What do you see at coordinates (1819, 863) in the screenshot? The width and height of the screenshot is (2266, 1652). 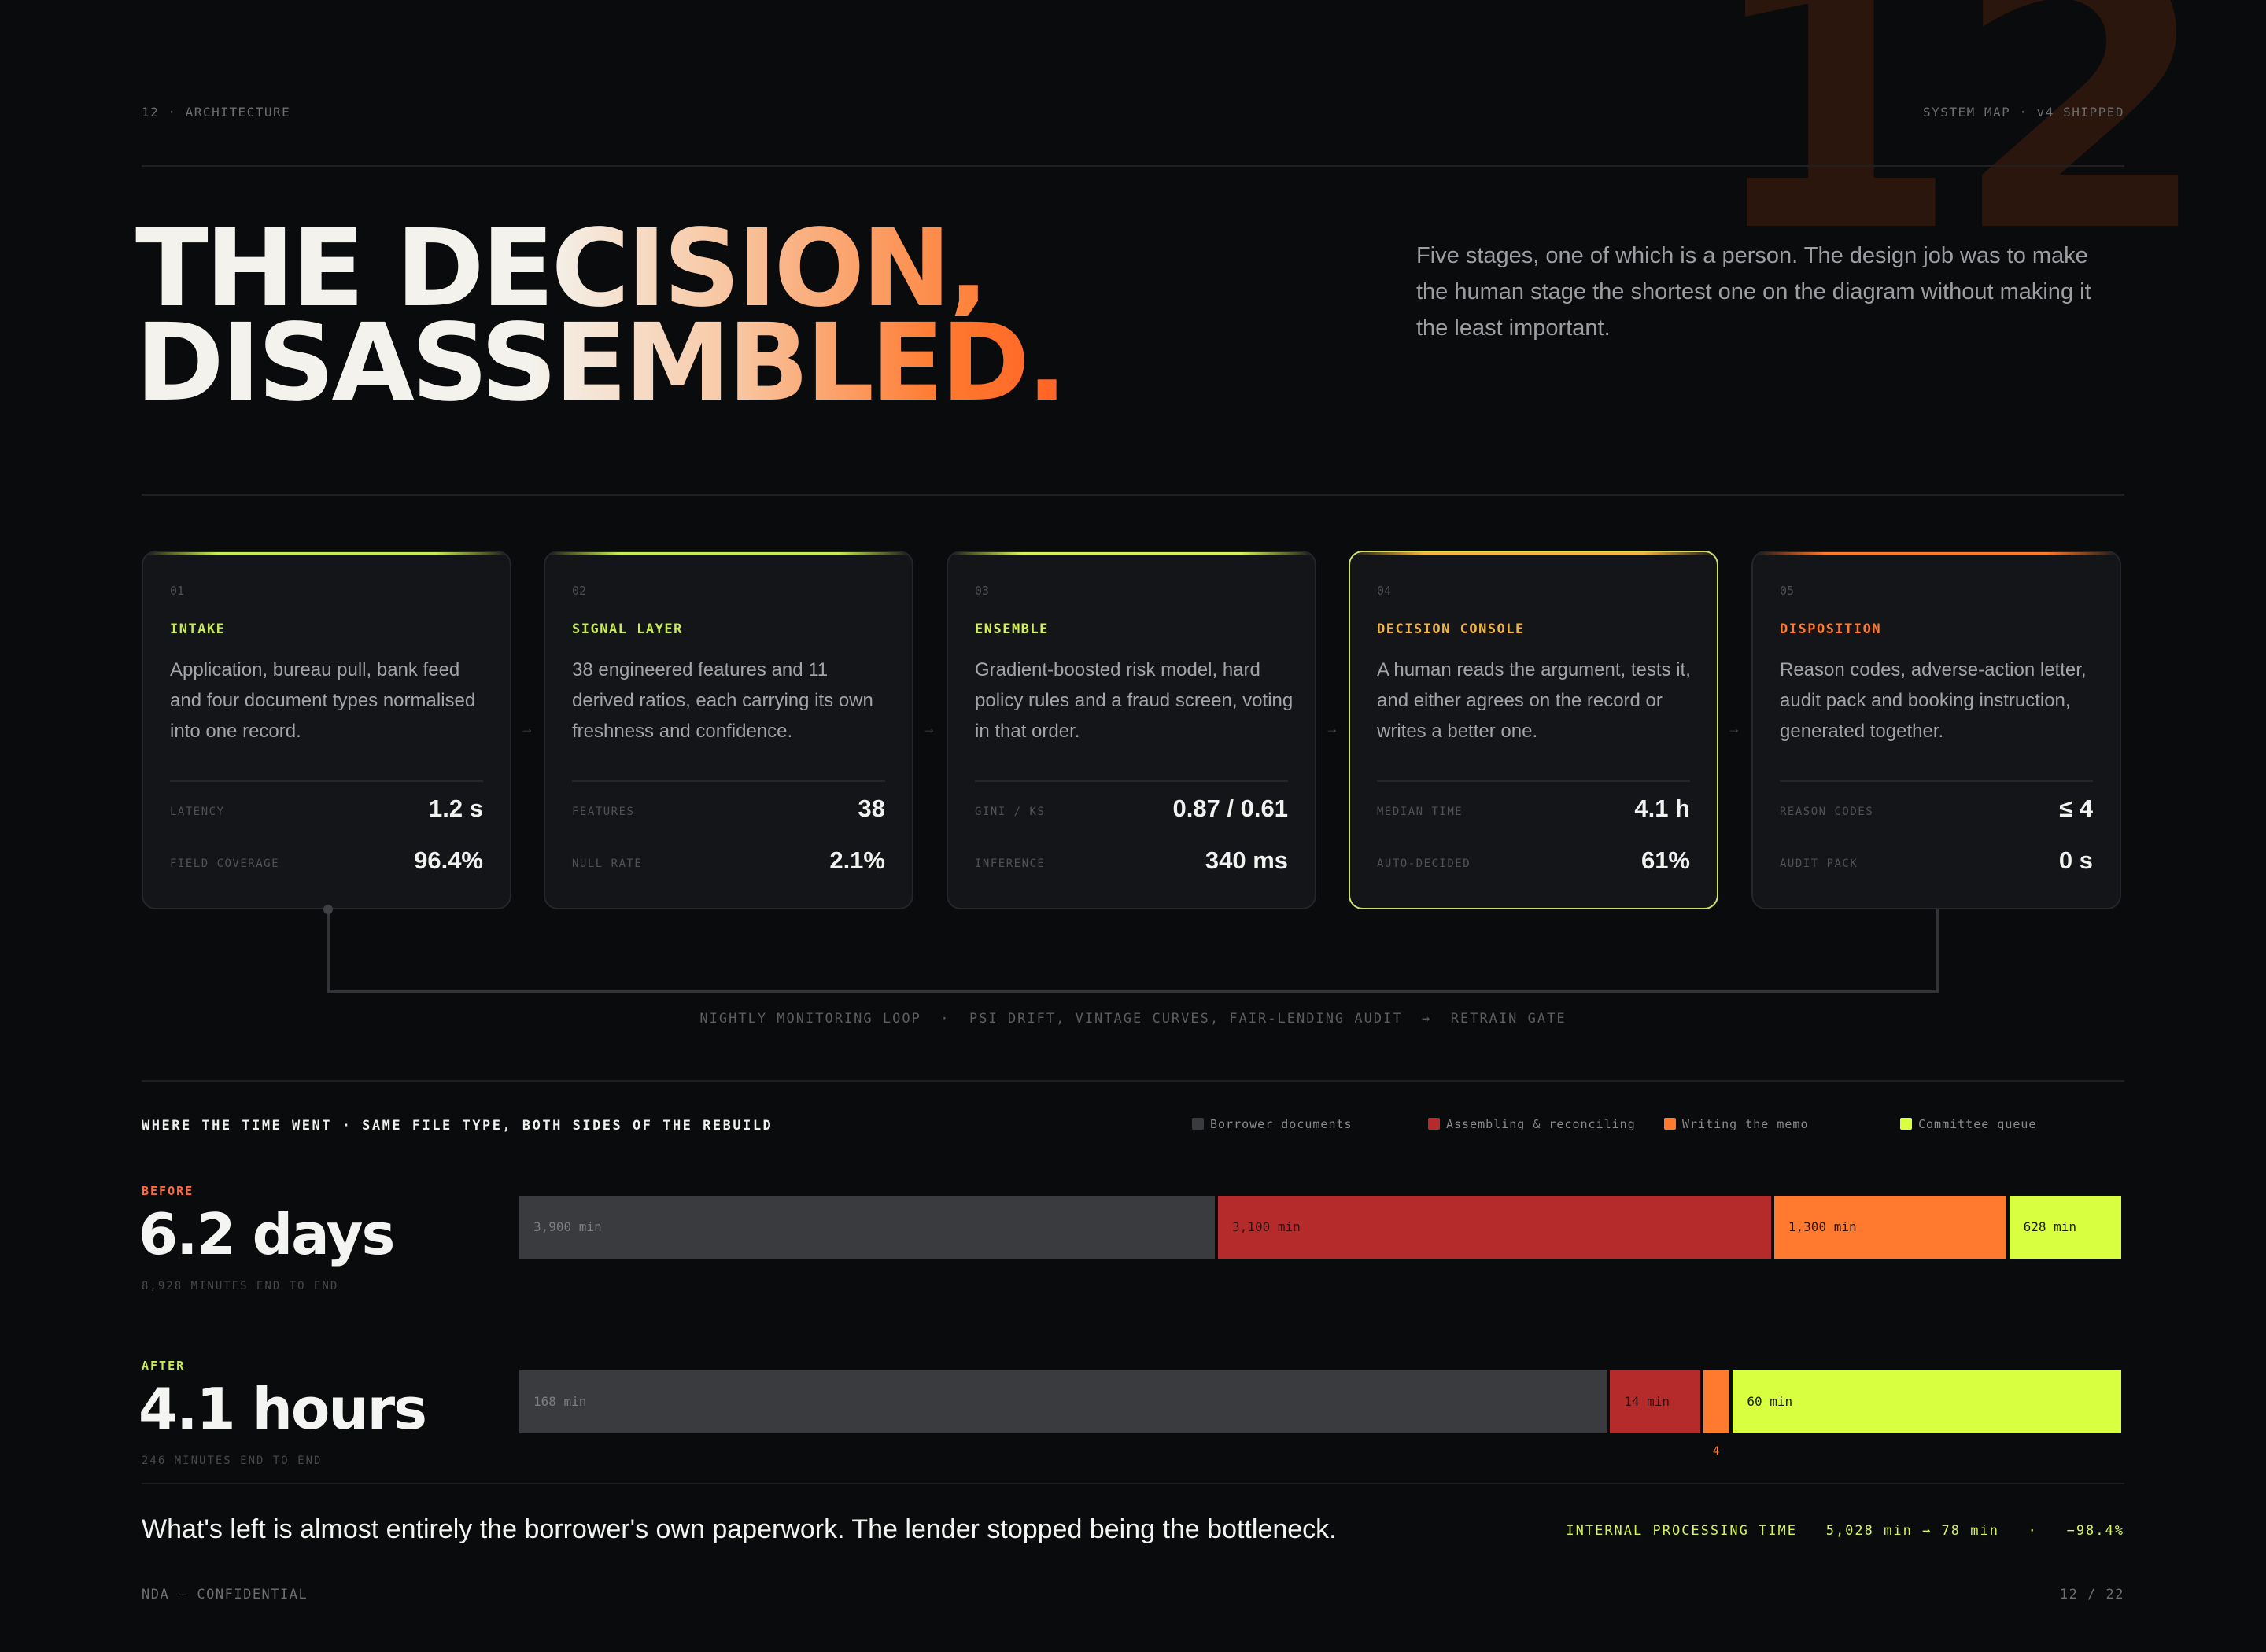 I see `metric-label: AUDIT PACK` at bounding box center [1819, 863].